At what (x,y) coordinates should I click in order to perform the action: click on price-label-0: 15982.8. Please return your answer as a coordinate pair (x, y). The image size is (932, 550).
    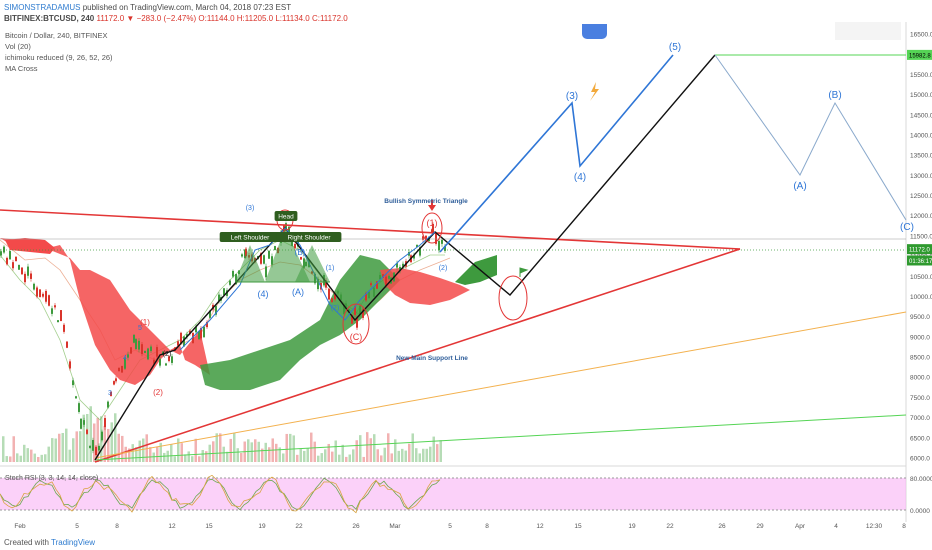
    Looking at the image, I should click on (920, 56).